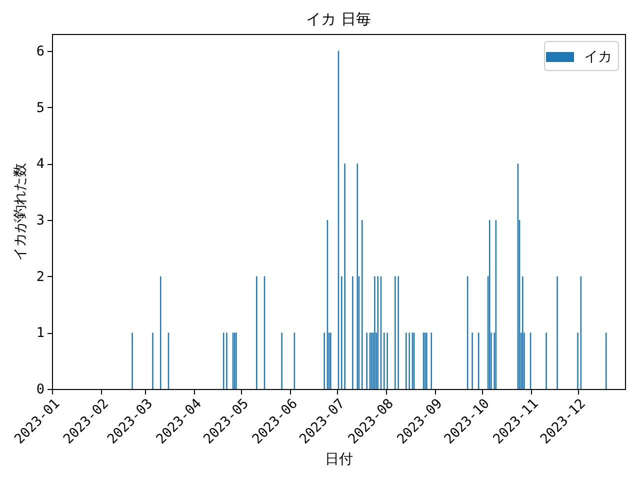 The image size is (640, 480). What do you see at coordinates (40, 220) in the screenshot?
I see `y-tick-label: 3` at bounding box center [40, 220].